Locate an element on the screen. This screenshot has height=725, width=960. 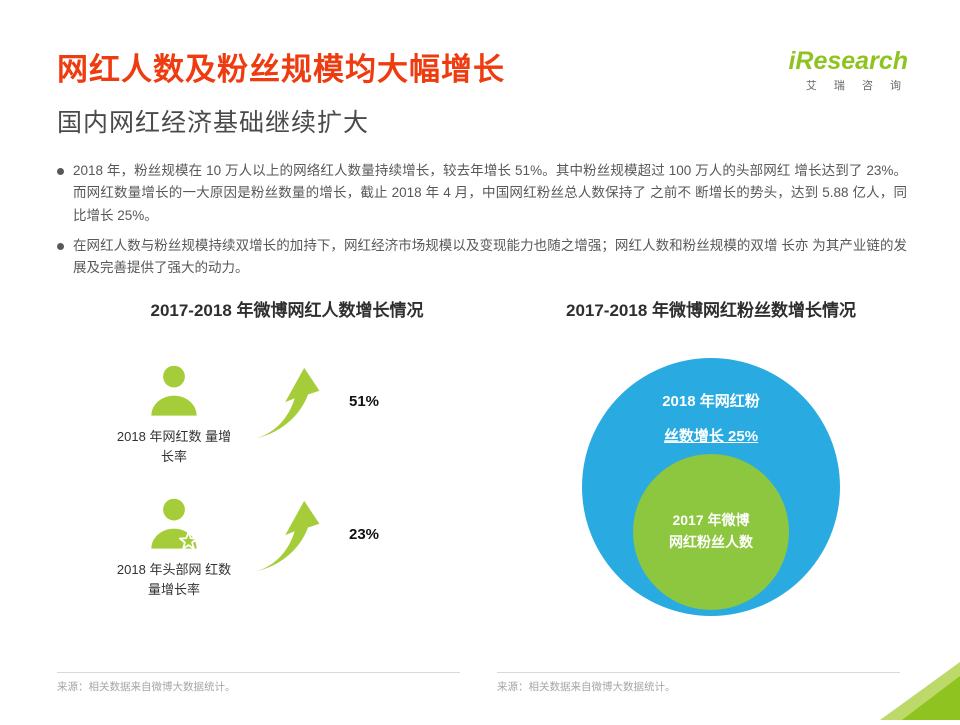
outer-circle-label: 2018 年网红粉 丝数增长 25% is located at coordinates (711, 419).